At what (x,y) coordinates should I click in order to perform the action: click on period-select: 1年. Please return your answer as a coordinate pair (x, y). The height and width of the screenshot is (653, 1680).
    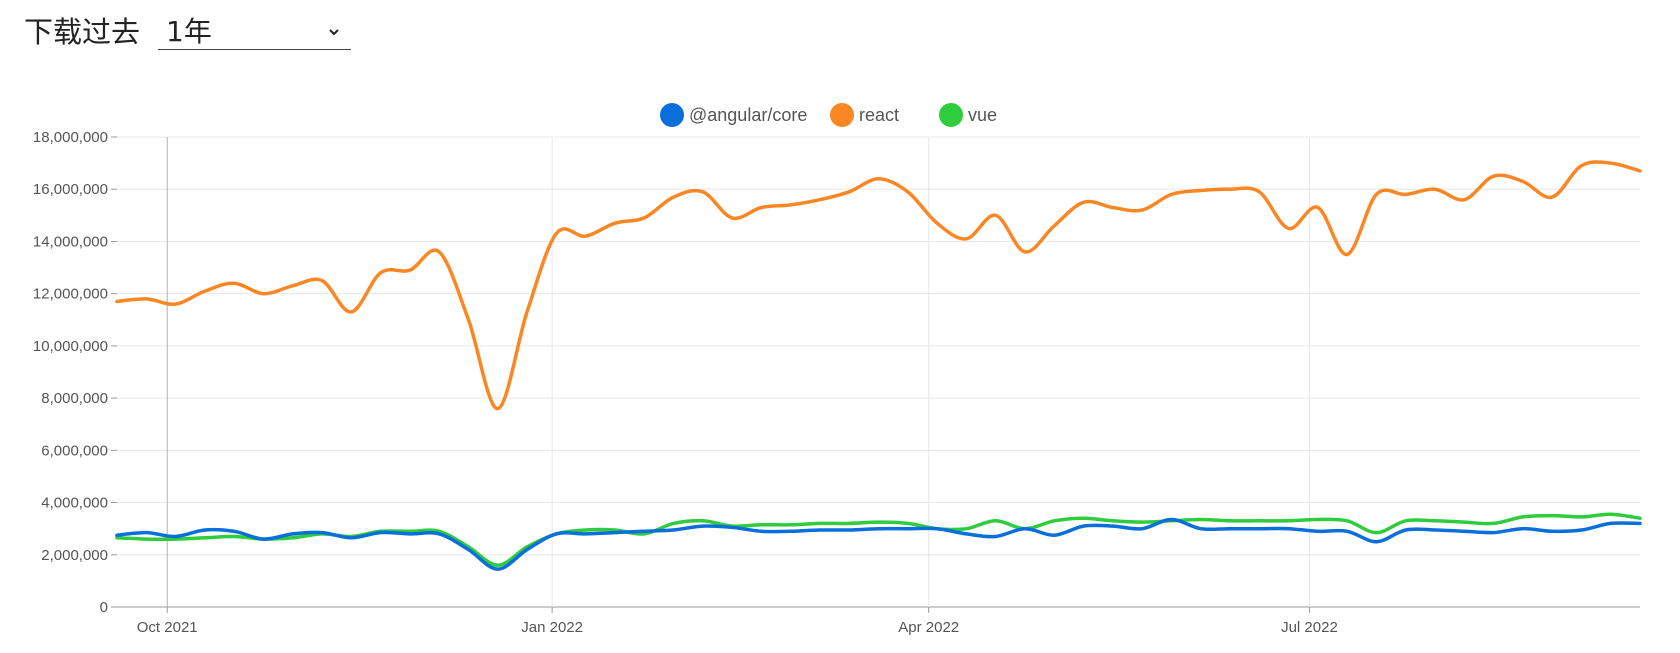
    Looking at the image, I should click on (254, 30).